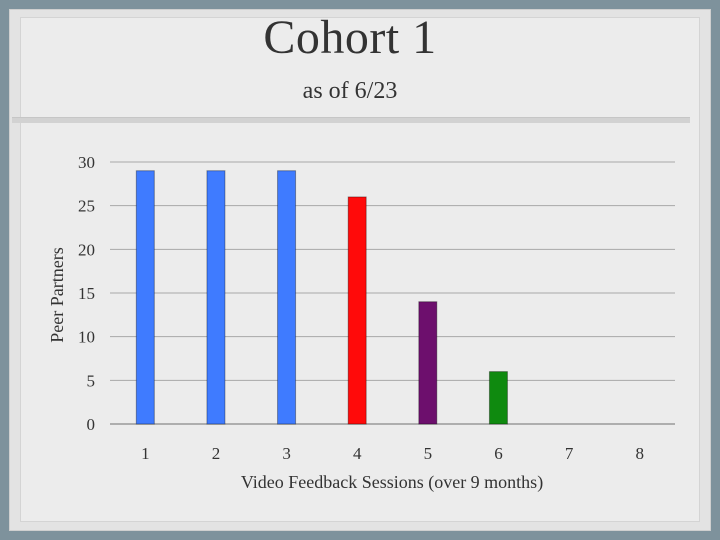 Image resolution: width=720 pixels, height=540 pixels. I want to click on y-tick-label: 0, so click(91, 424).